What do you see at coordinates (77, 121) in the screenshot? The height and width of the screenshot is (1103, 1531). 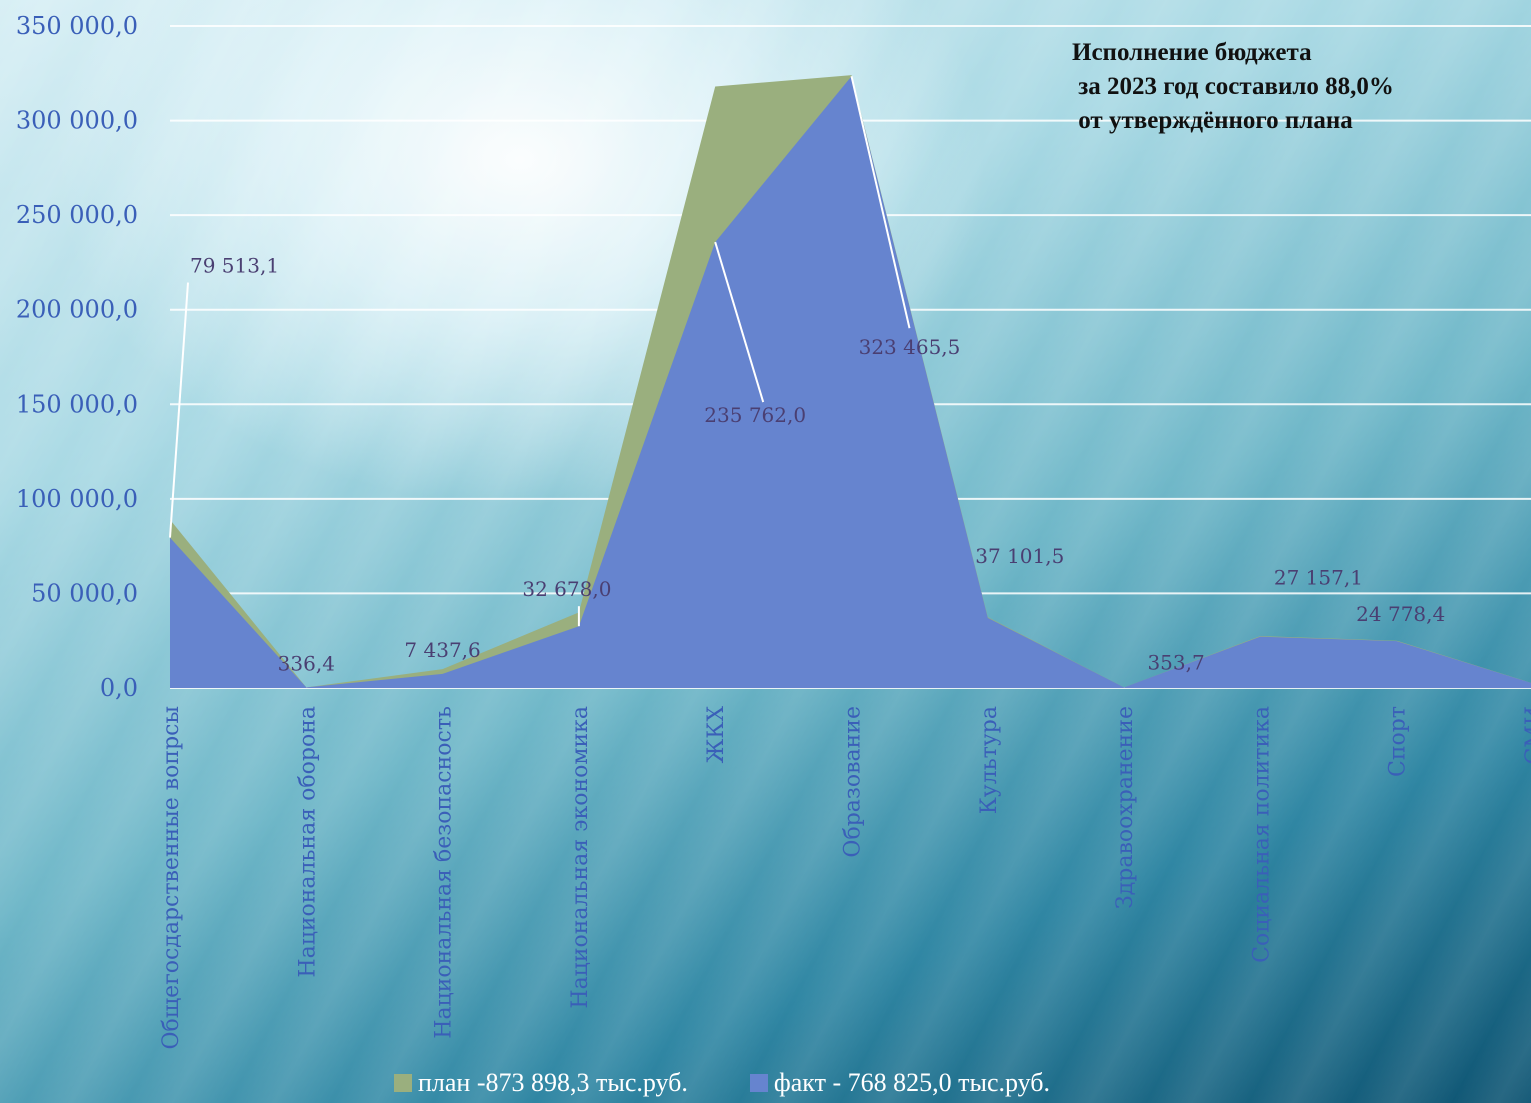 I see `y-tick-label: 300 000,0` at bounding box center [77, 121].